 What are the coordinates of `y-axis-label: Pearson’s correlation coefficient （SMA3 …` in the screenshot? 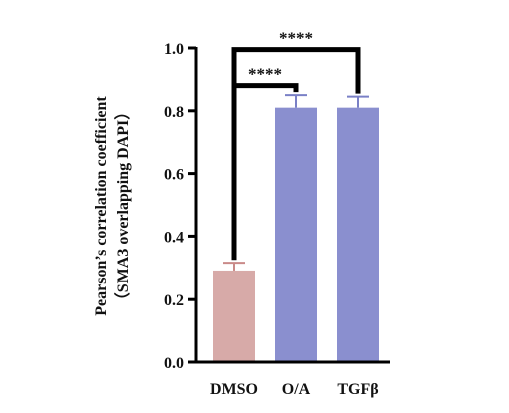 It's located at (112, 206).